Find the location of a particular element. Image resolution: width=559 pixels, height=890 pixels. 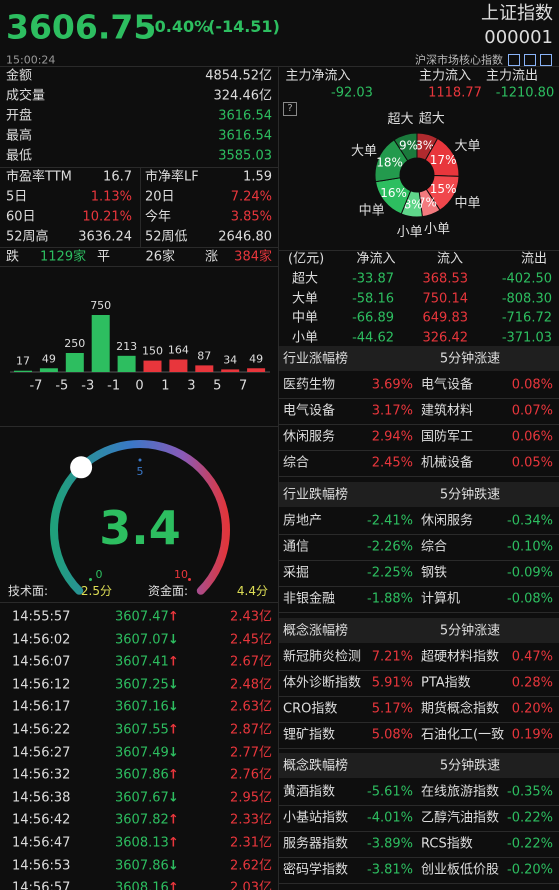

x-tick-label: -7 is located at coordinates (35, 386).